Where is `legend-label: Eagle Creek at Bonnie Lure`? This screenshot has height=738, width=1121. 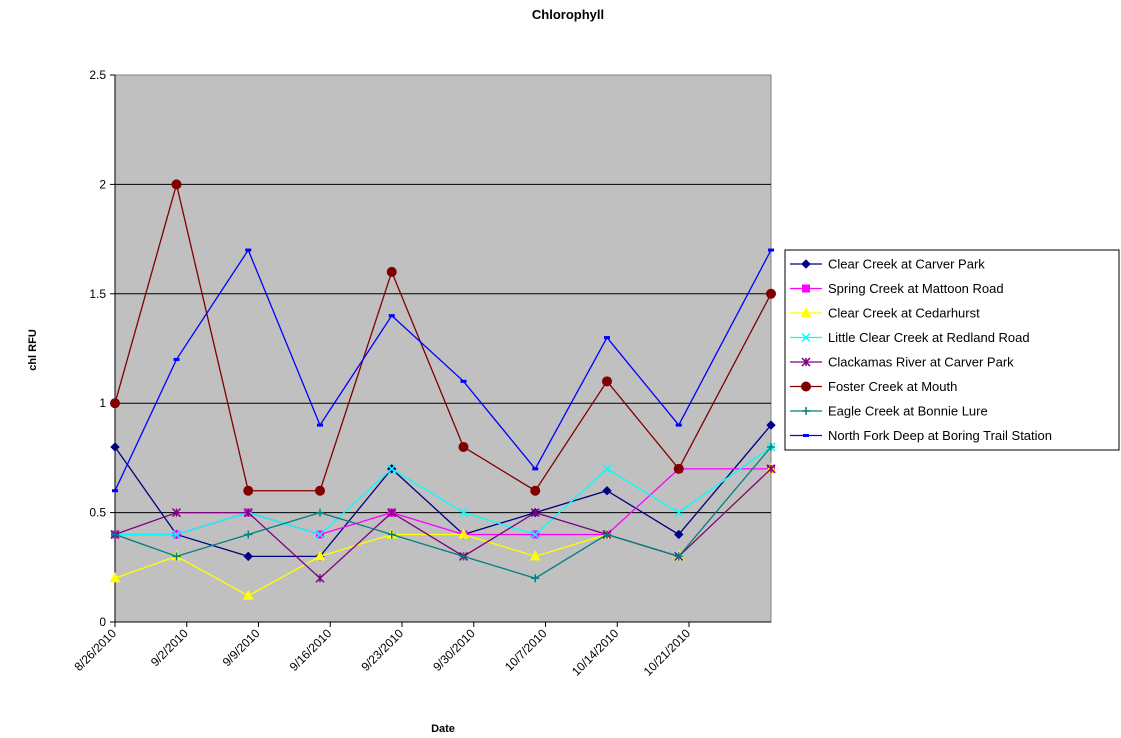
legend-label: Eagle Creek at Bonnie Lure is located at coordinates (908, 411).